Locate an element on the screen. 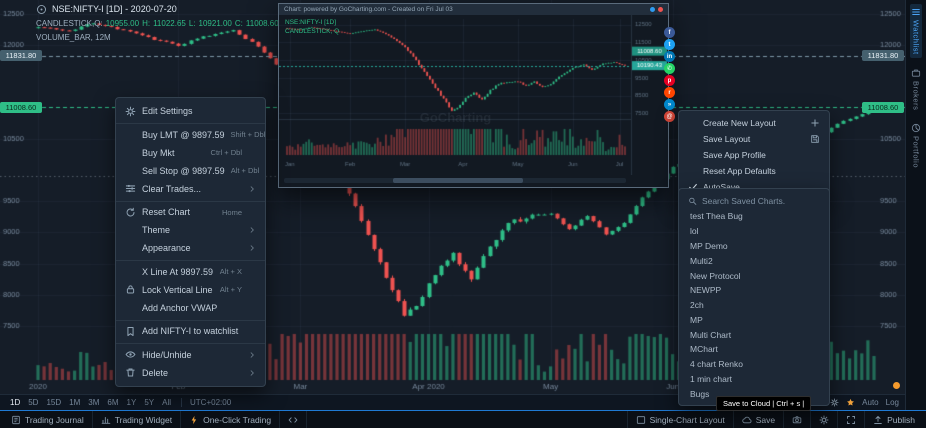 This screenshot has width=926, height=428. timeframe-button: 1M is located at coordinates (75, 402).